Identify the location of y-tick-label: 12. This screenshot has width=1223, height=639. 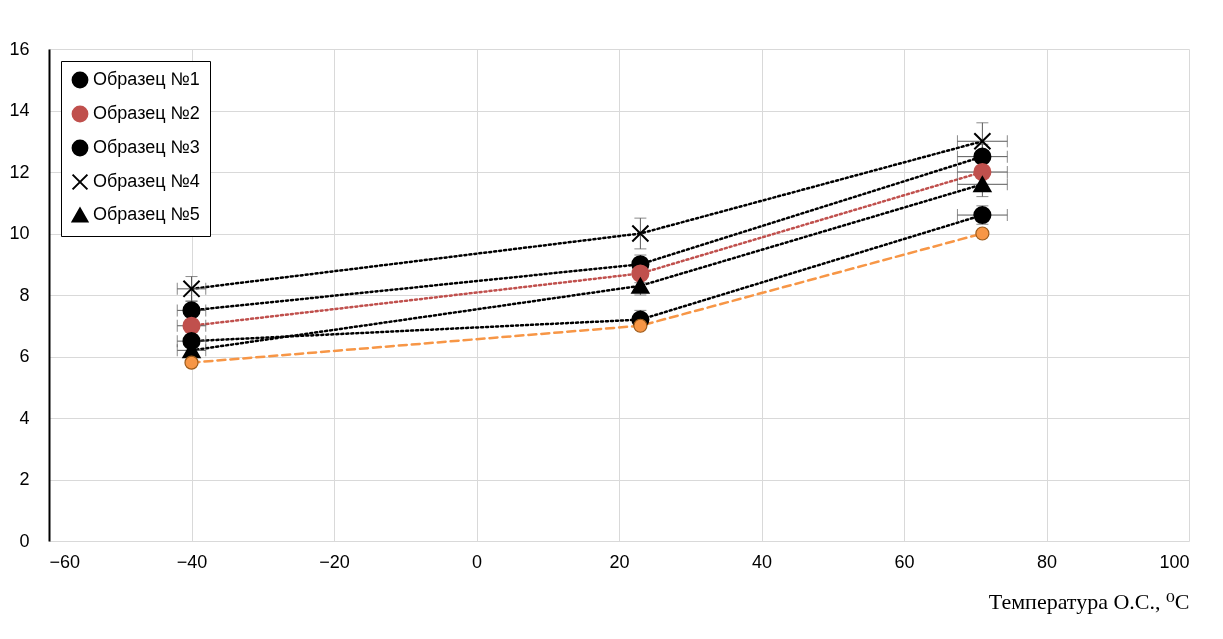
(19, 171).